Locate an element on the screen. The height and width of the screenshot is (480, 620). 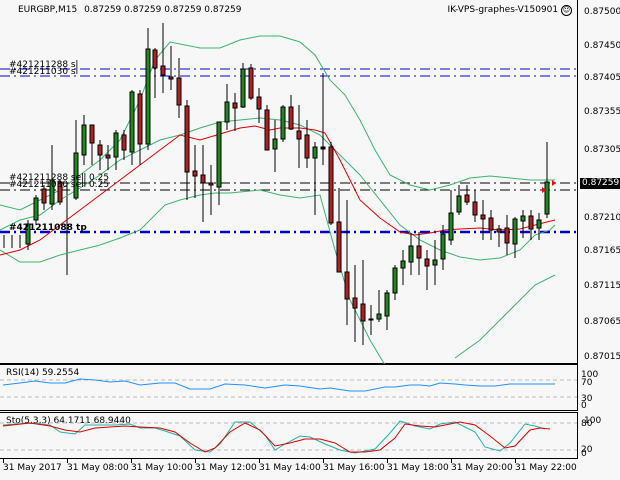
time-label: 31 May 20:00 is located at coordinates (482, 468).